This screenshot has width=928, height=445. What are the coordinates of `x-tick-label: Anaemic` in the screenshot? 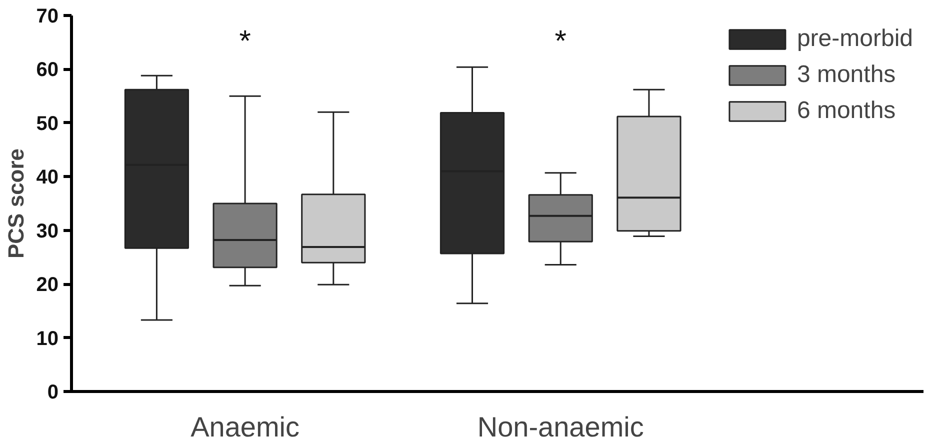 It's located at (245, 427).